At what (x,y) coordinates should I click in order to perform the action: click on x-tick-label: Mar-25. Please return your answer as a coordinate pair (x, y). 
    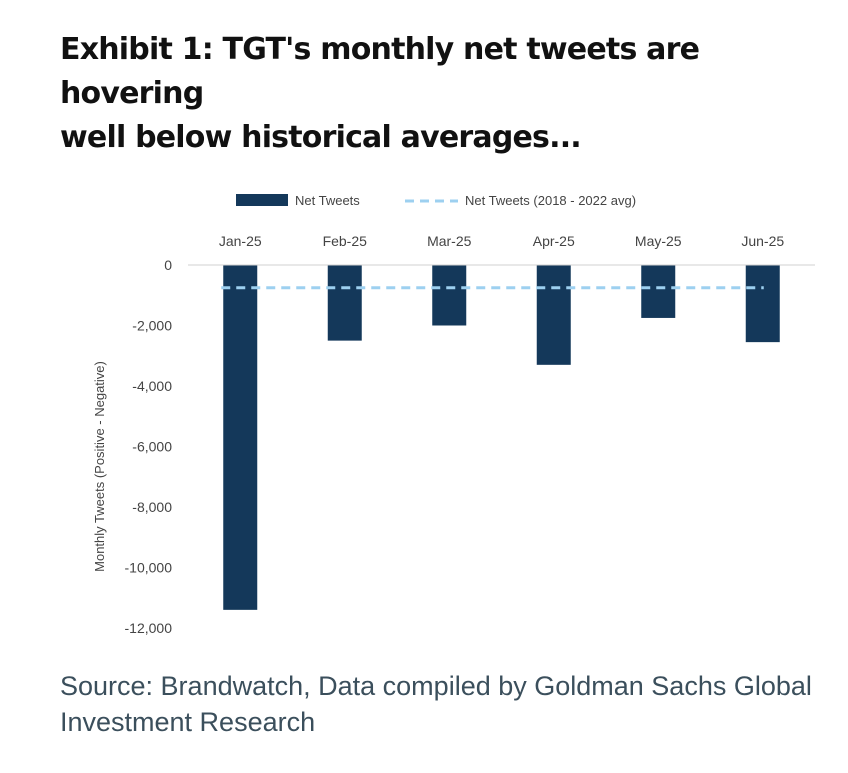
    Looking at the image, I should click on (449, 241).